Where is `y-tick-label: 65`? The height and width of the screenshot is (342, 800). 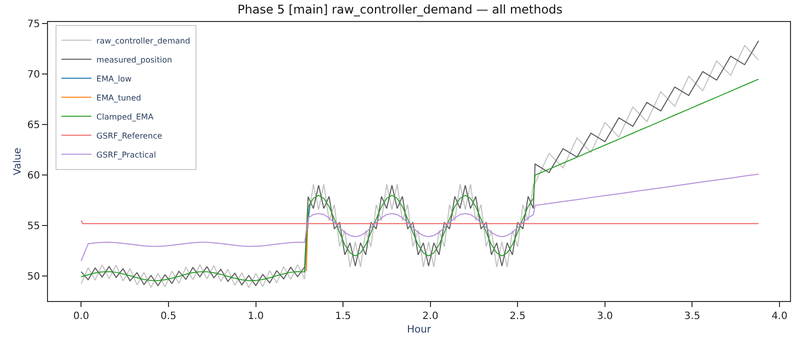
y-tick-label: 65 is located at coordinates (33, 126).